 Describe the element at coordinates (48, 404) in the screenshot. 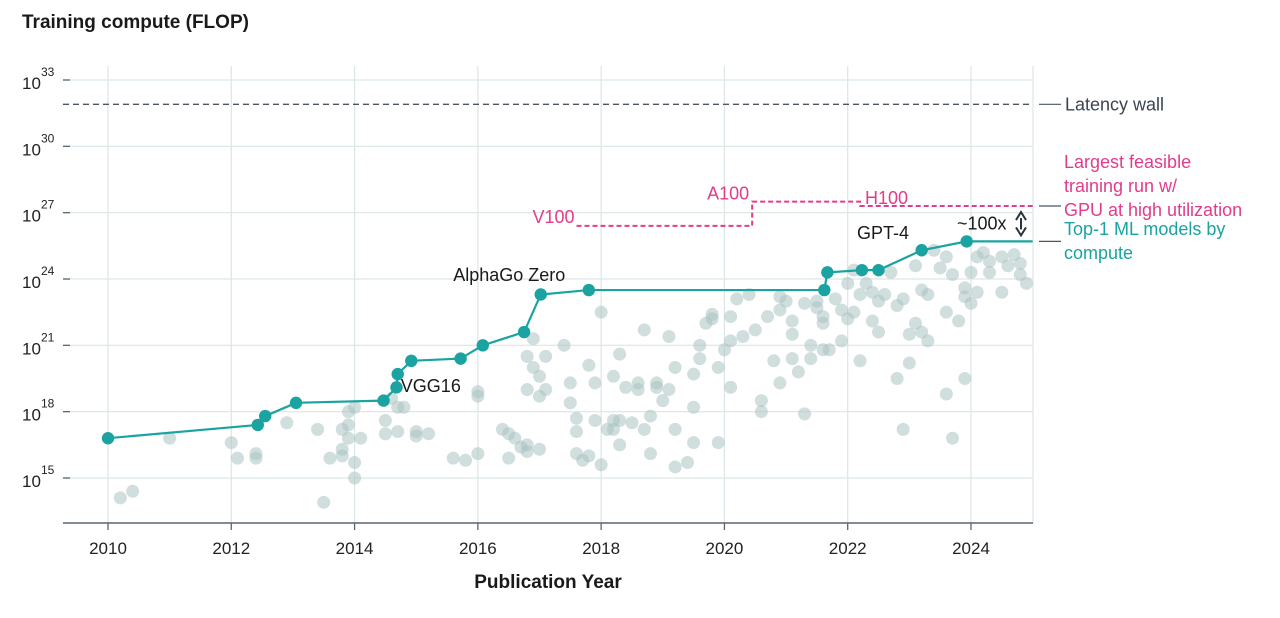

I see `y-tick-exponent: 18` at that location.